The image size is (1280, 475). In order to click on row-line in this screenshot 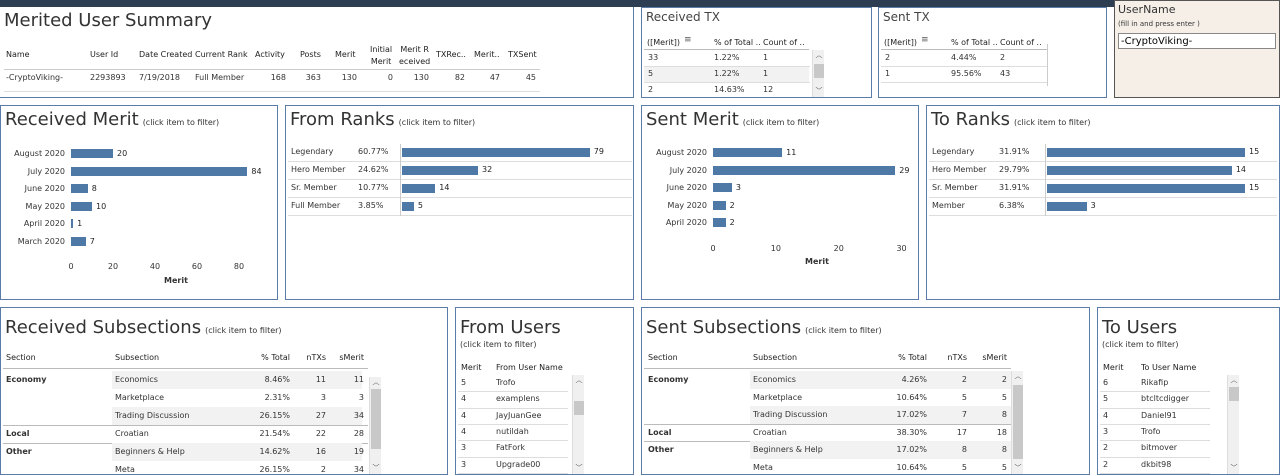, I will do `click(1155, 473)`.